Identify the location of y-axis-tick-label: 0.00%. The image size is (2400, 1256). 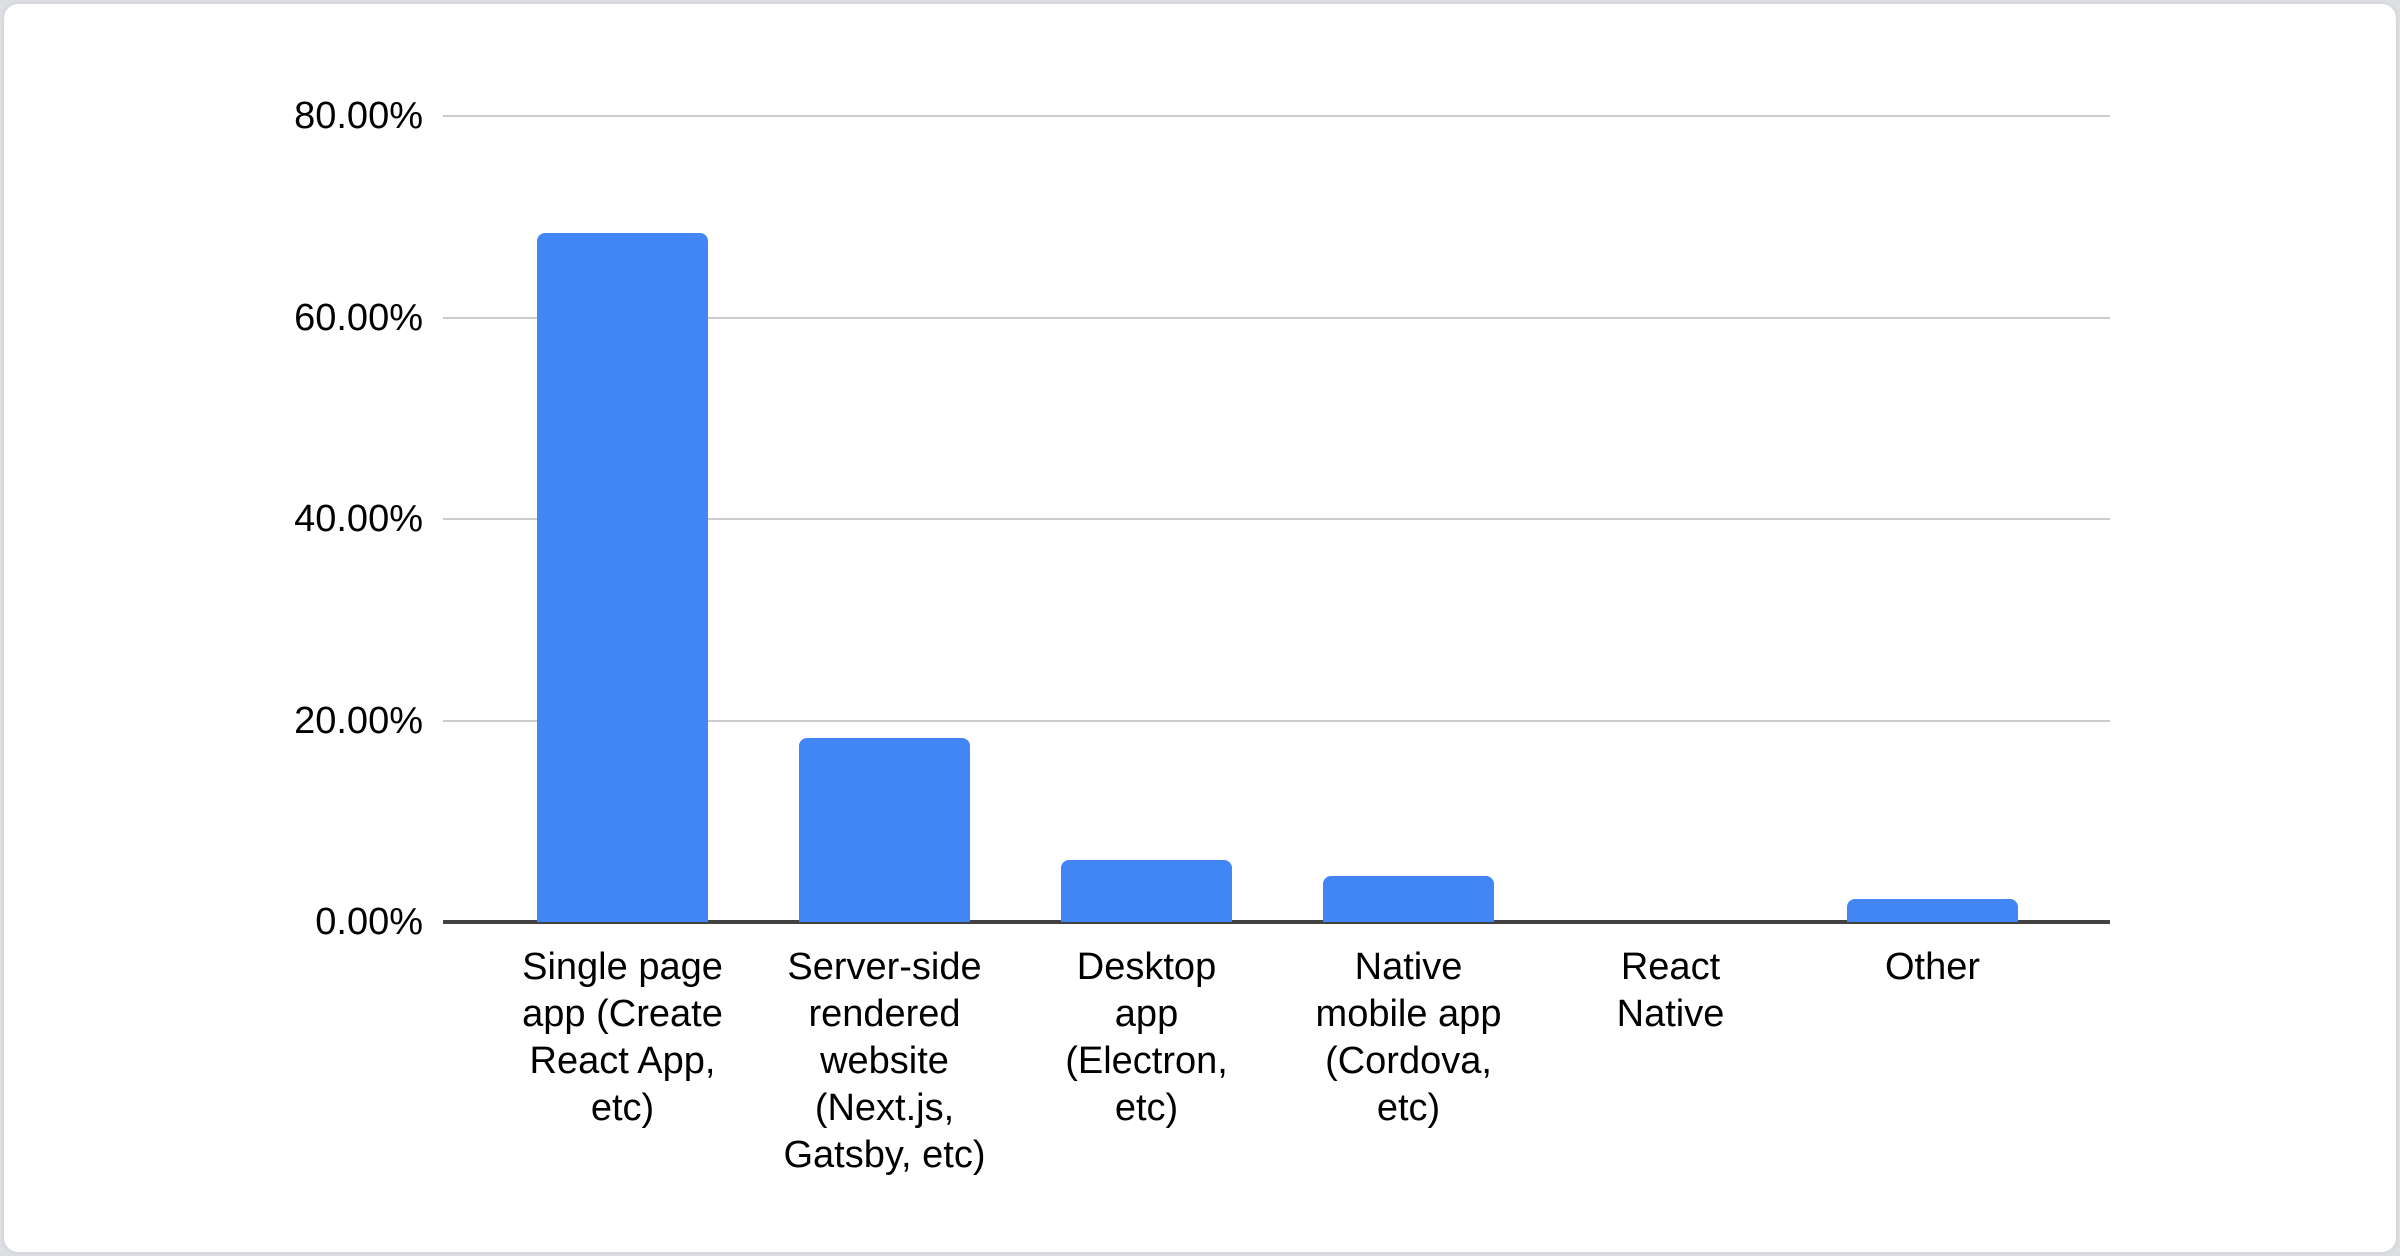
(369, 922).